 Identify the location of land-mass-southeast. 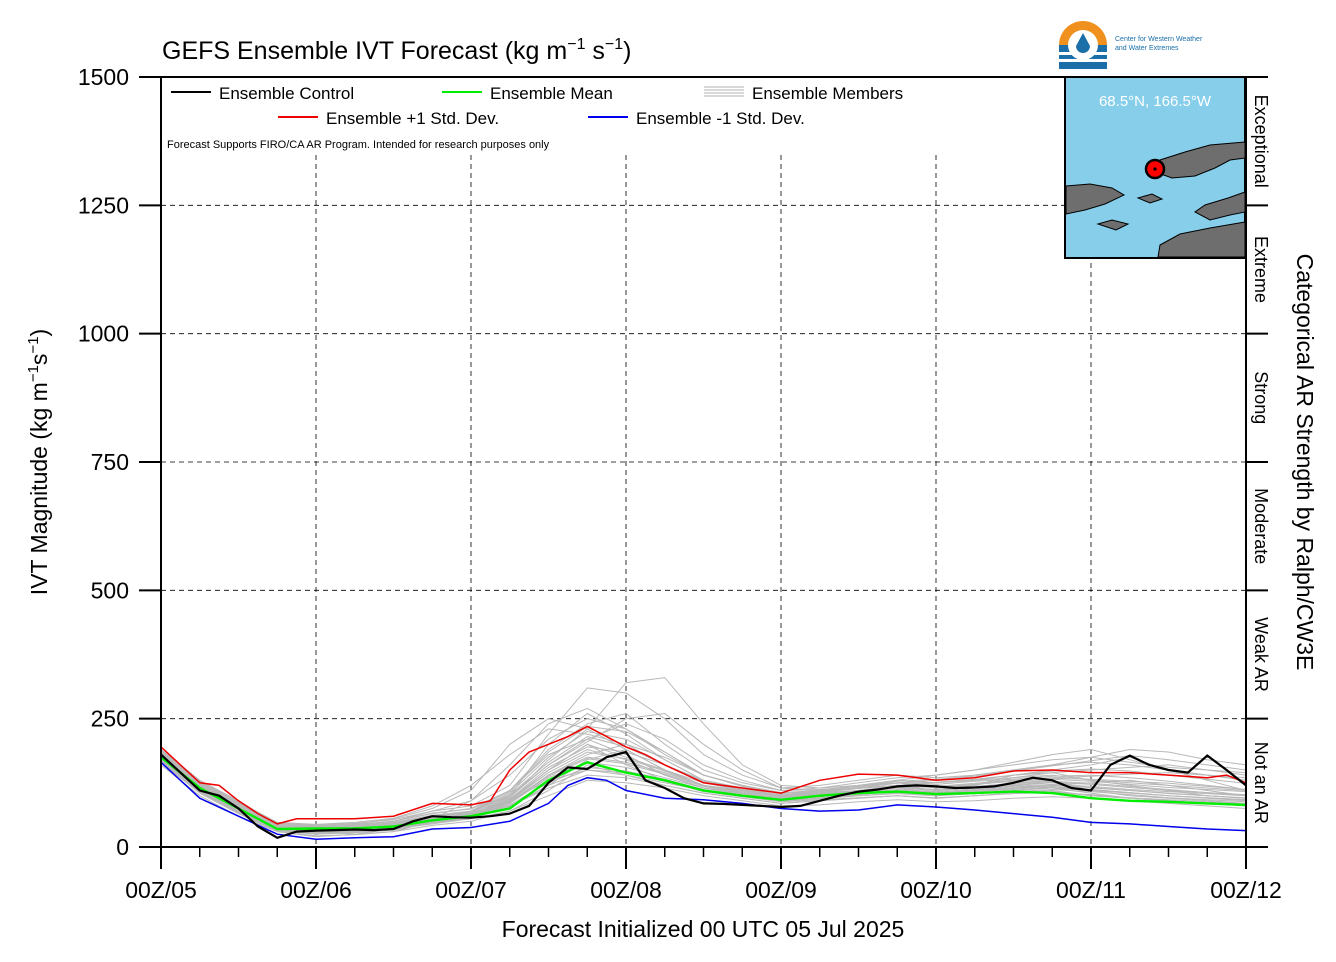
(1220, 206).